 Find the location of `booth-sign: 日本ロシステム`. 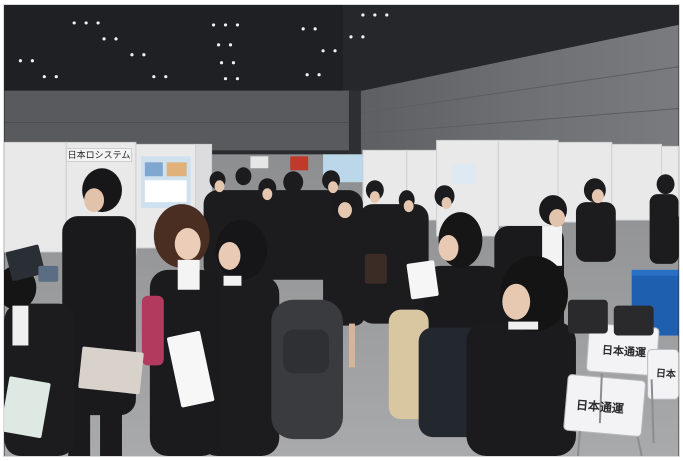

booth-sign: 日本ロシステム is located at coordinates (99, 155).